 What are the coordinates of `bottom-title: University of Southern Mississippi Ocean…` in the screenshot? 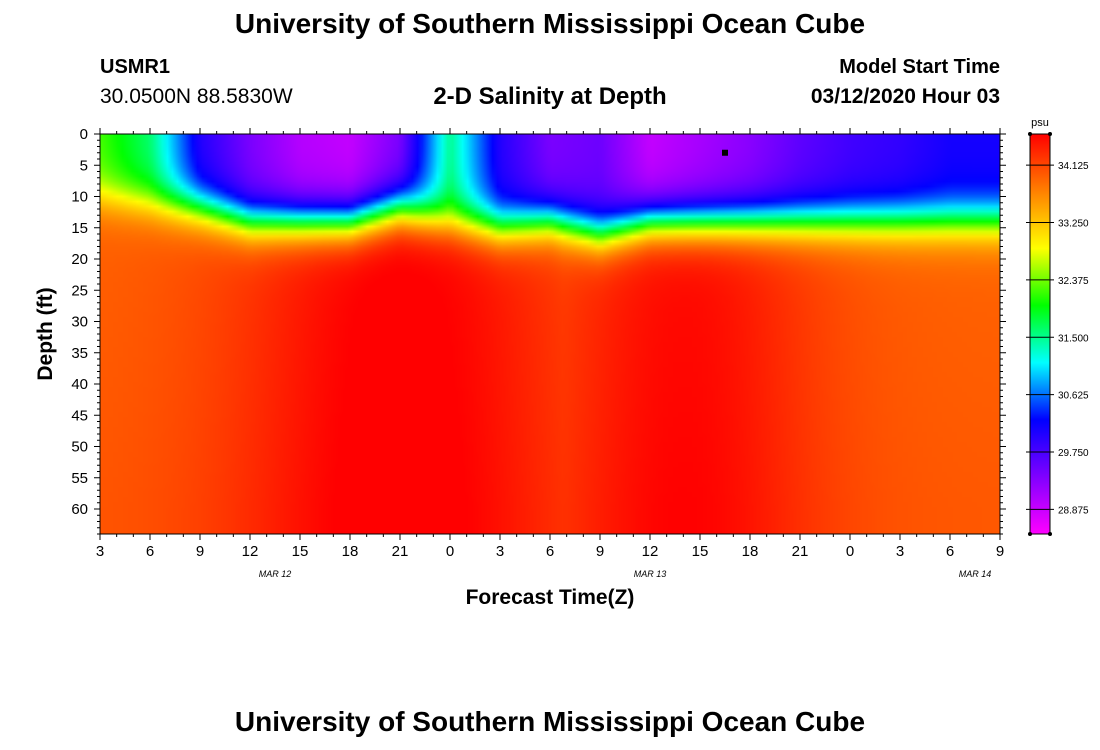 It's located at (550, 721).